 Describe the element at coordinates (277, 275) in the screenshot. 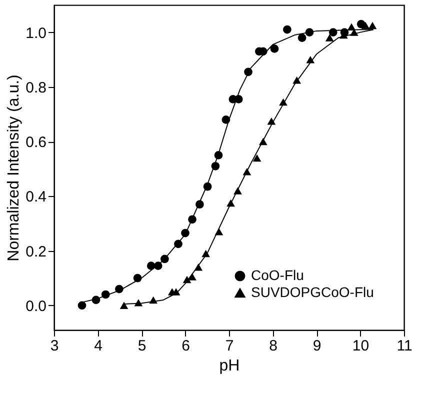

I see `legend-label: CoO-Flu` at that location.